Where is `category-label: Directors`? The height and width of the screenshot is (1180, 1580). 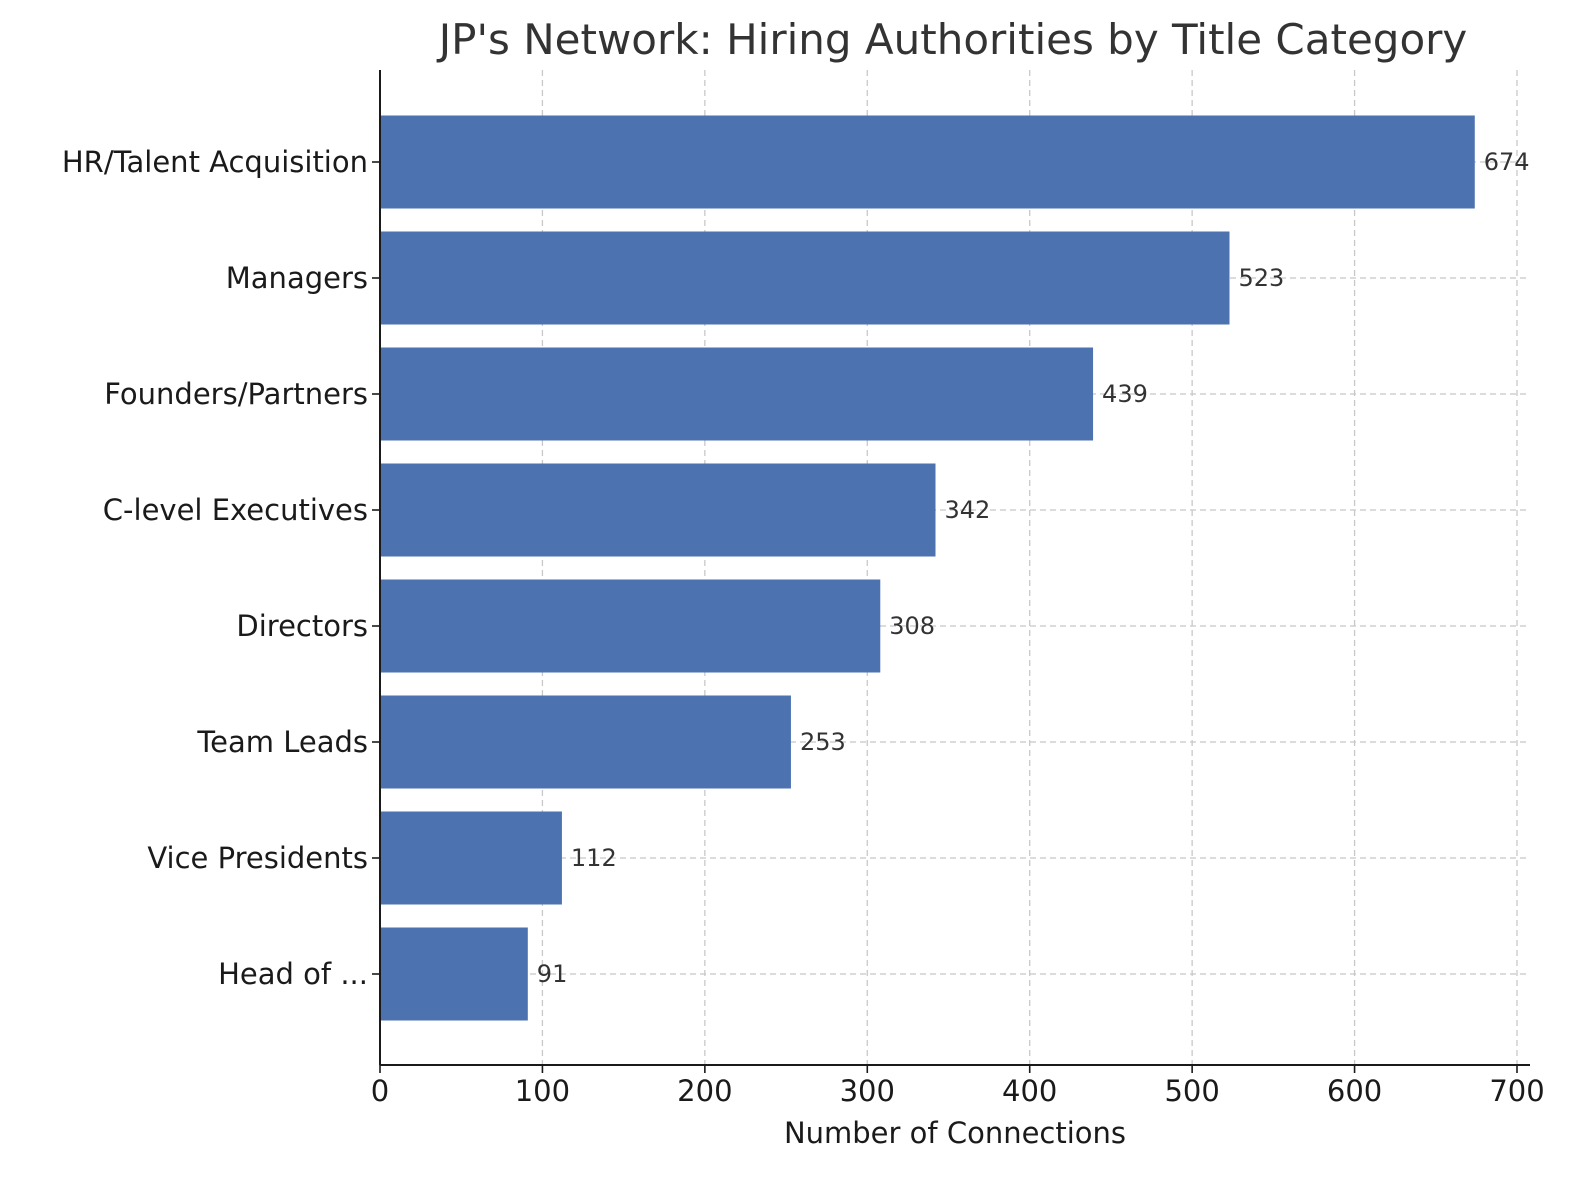
category-label: Directors is located at coordinates (302, 626).